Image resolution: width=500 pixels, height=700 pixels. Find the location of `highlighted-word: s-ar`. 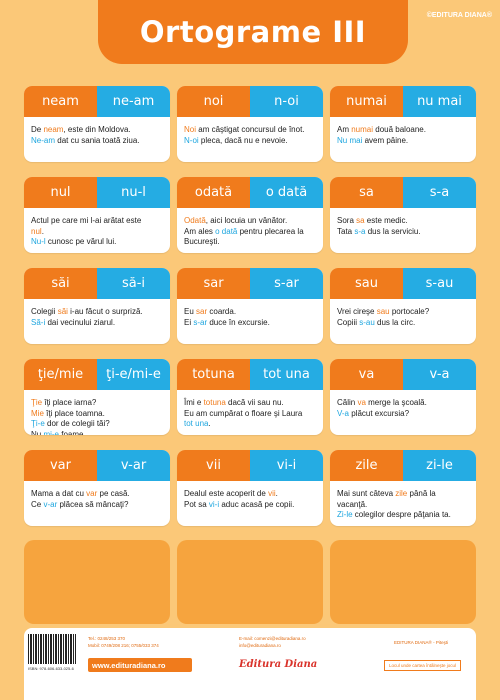

highlighted-word: s-ar is located at coordinates (200, 322).